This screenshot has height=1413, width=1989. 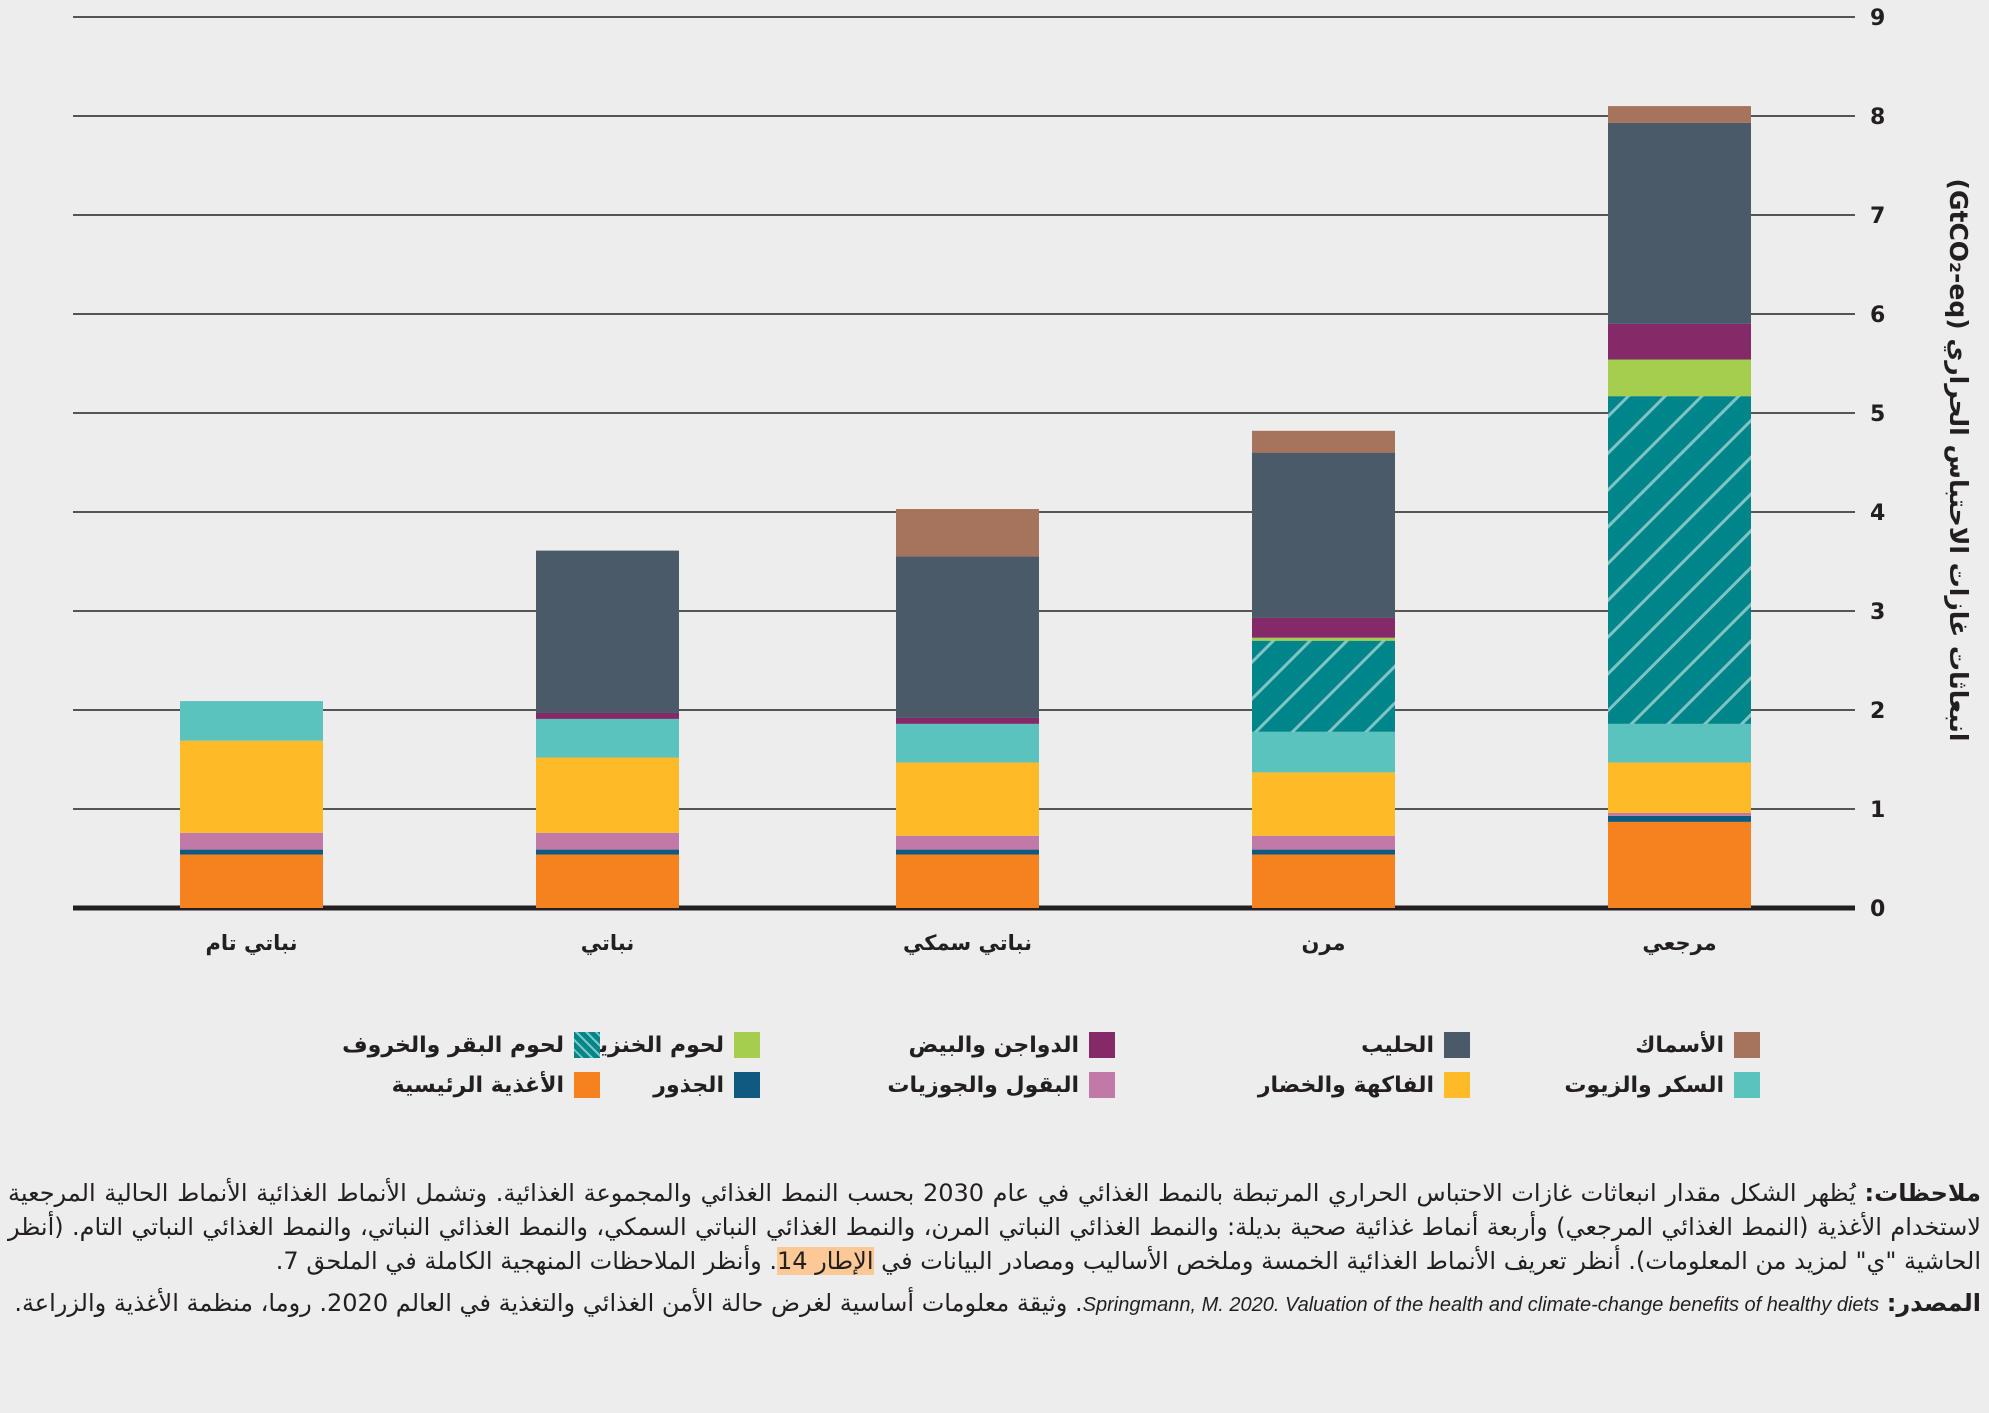 I want to click on legend-item: الحليب, so click(x=1415, y=1045).